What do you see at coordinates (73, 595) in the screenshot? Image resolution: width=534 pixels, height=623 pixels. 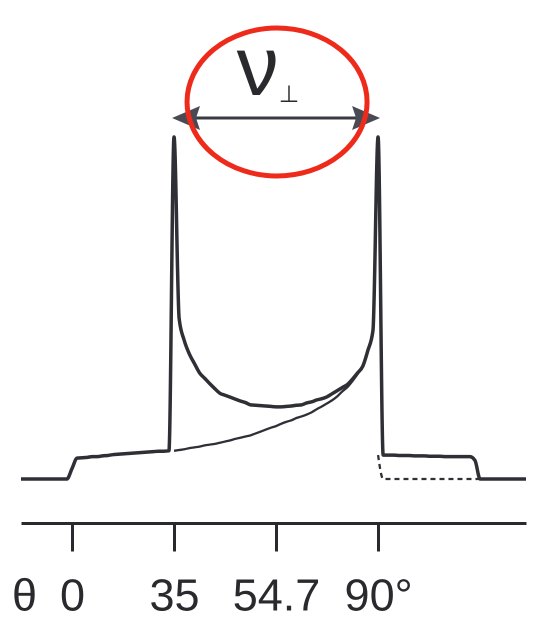 I see `x-tick-label: 0` at bounding box center [73, 595].